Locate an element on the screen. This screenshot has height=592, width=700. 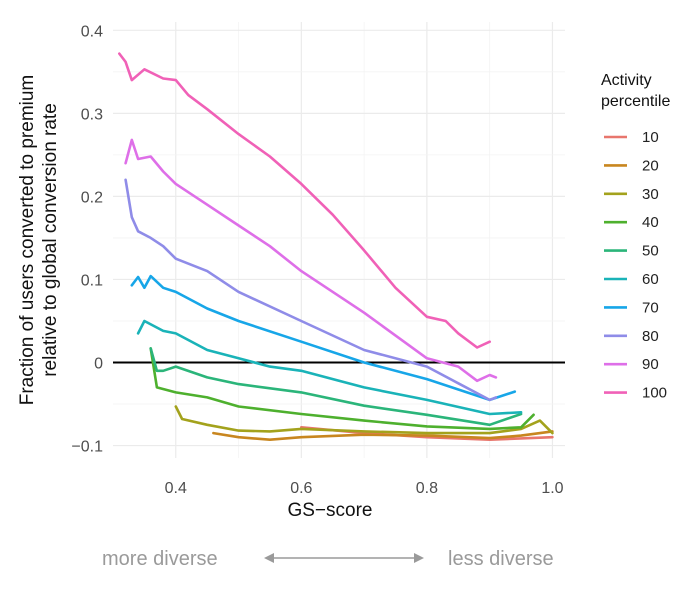
more-diverse-label: more diverse is located at coordinates (160, 559).